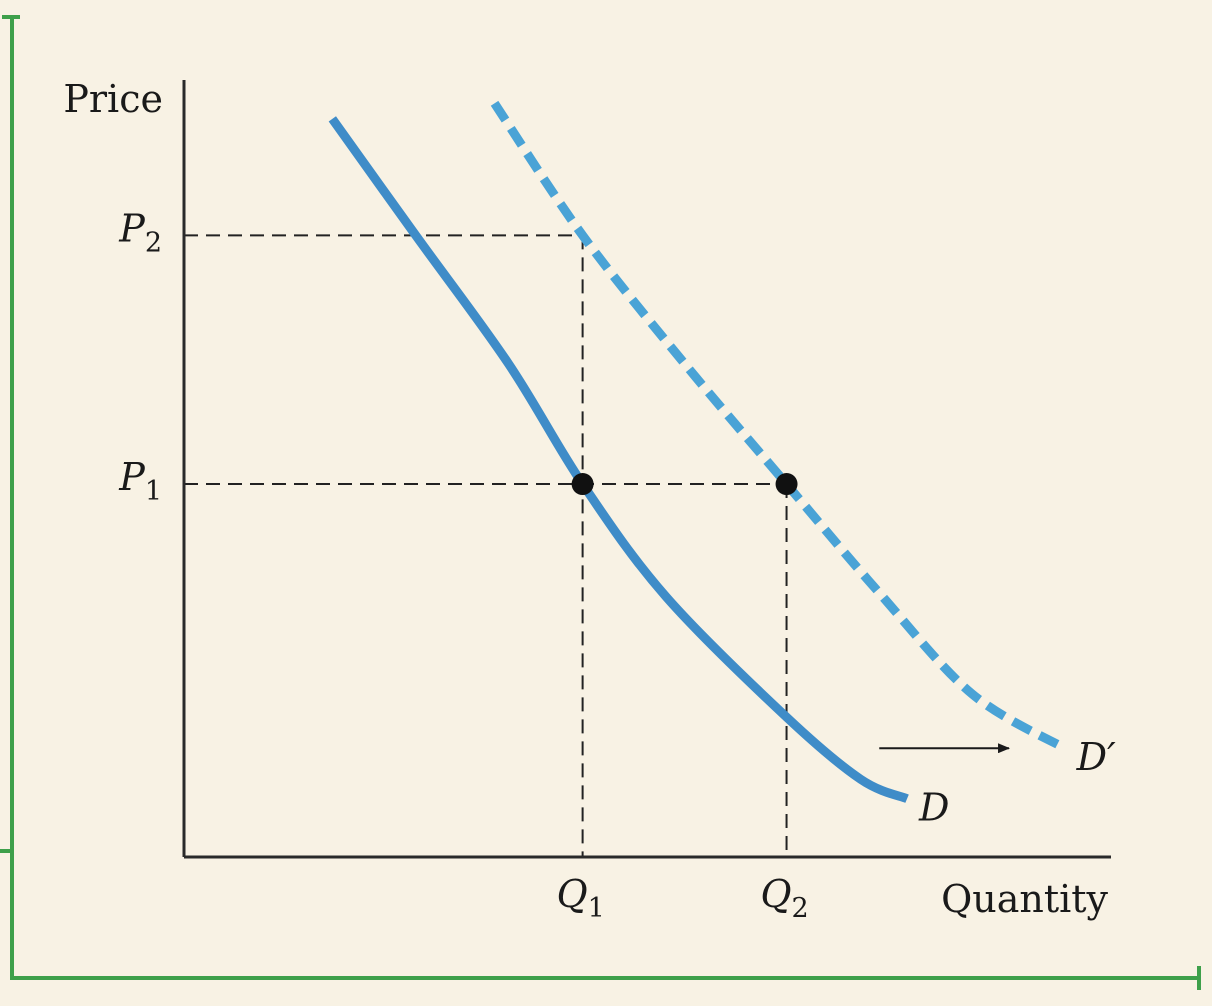 The width and height of the screenshot is (1212, 1006). What do you see at coordinates (140, 356) in the screenshot?
I see `y-tick-labels: P1 P2` at bounding box center [140, 356].